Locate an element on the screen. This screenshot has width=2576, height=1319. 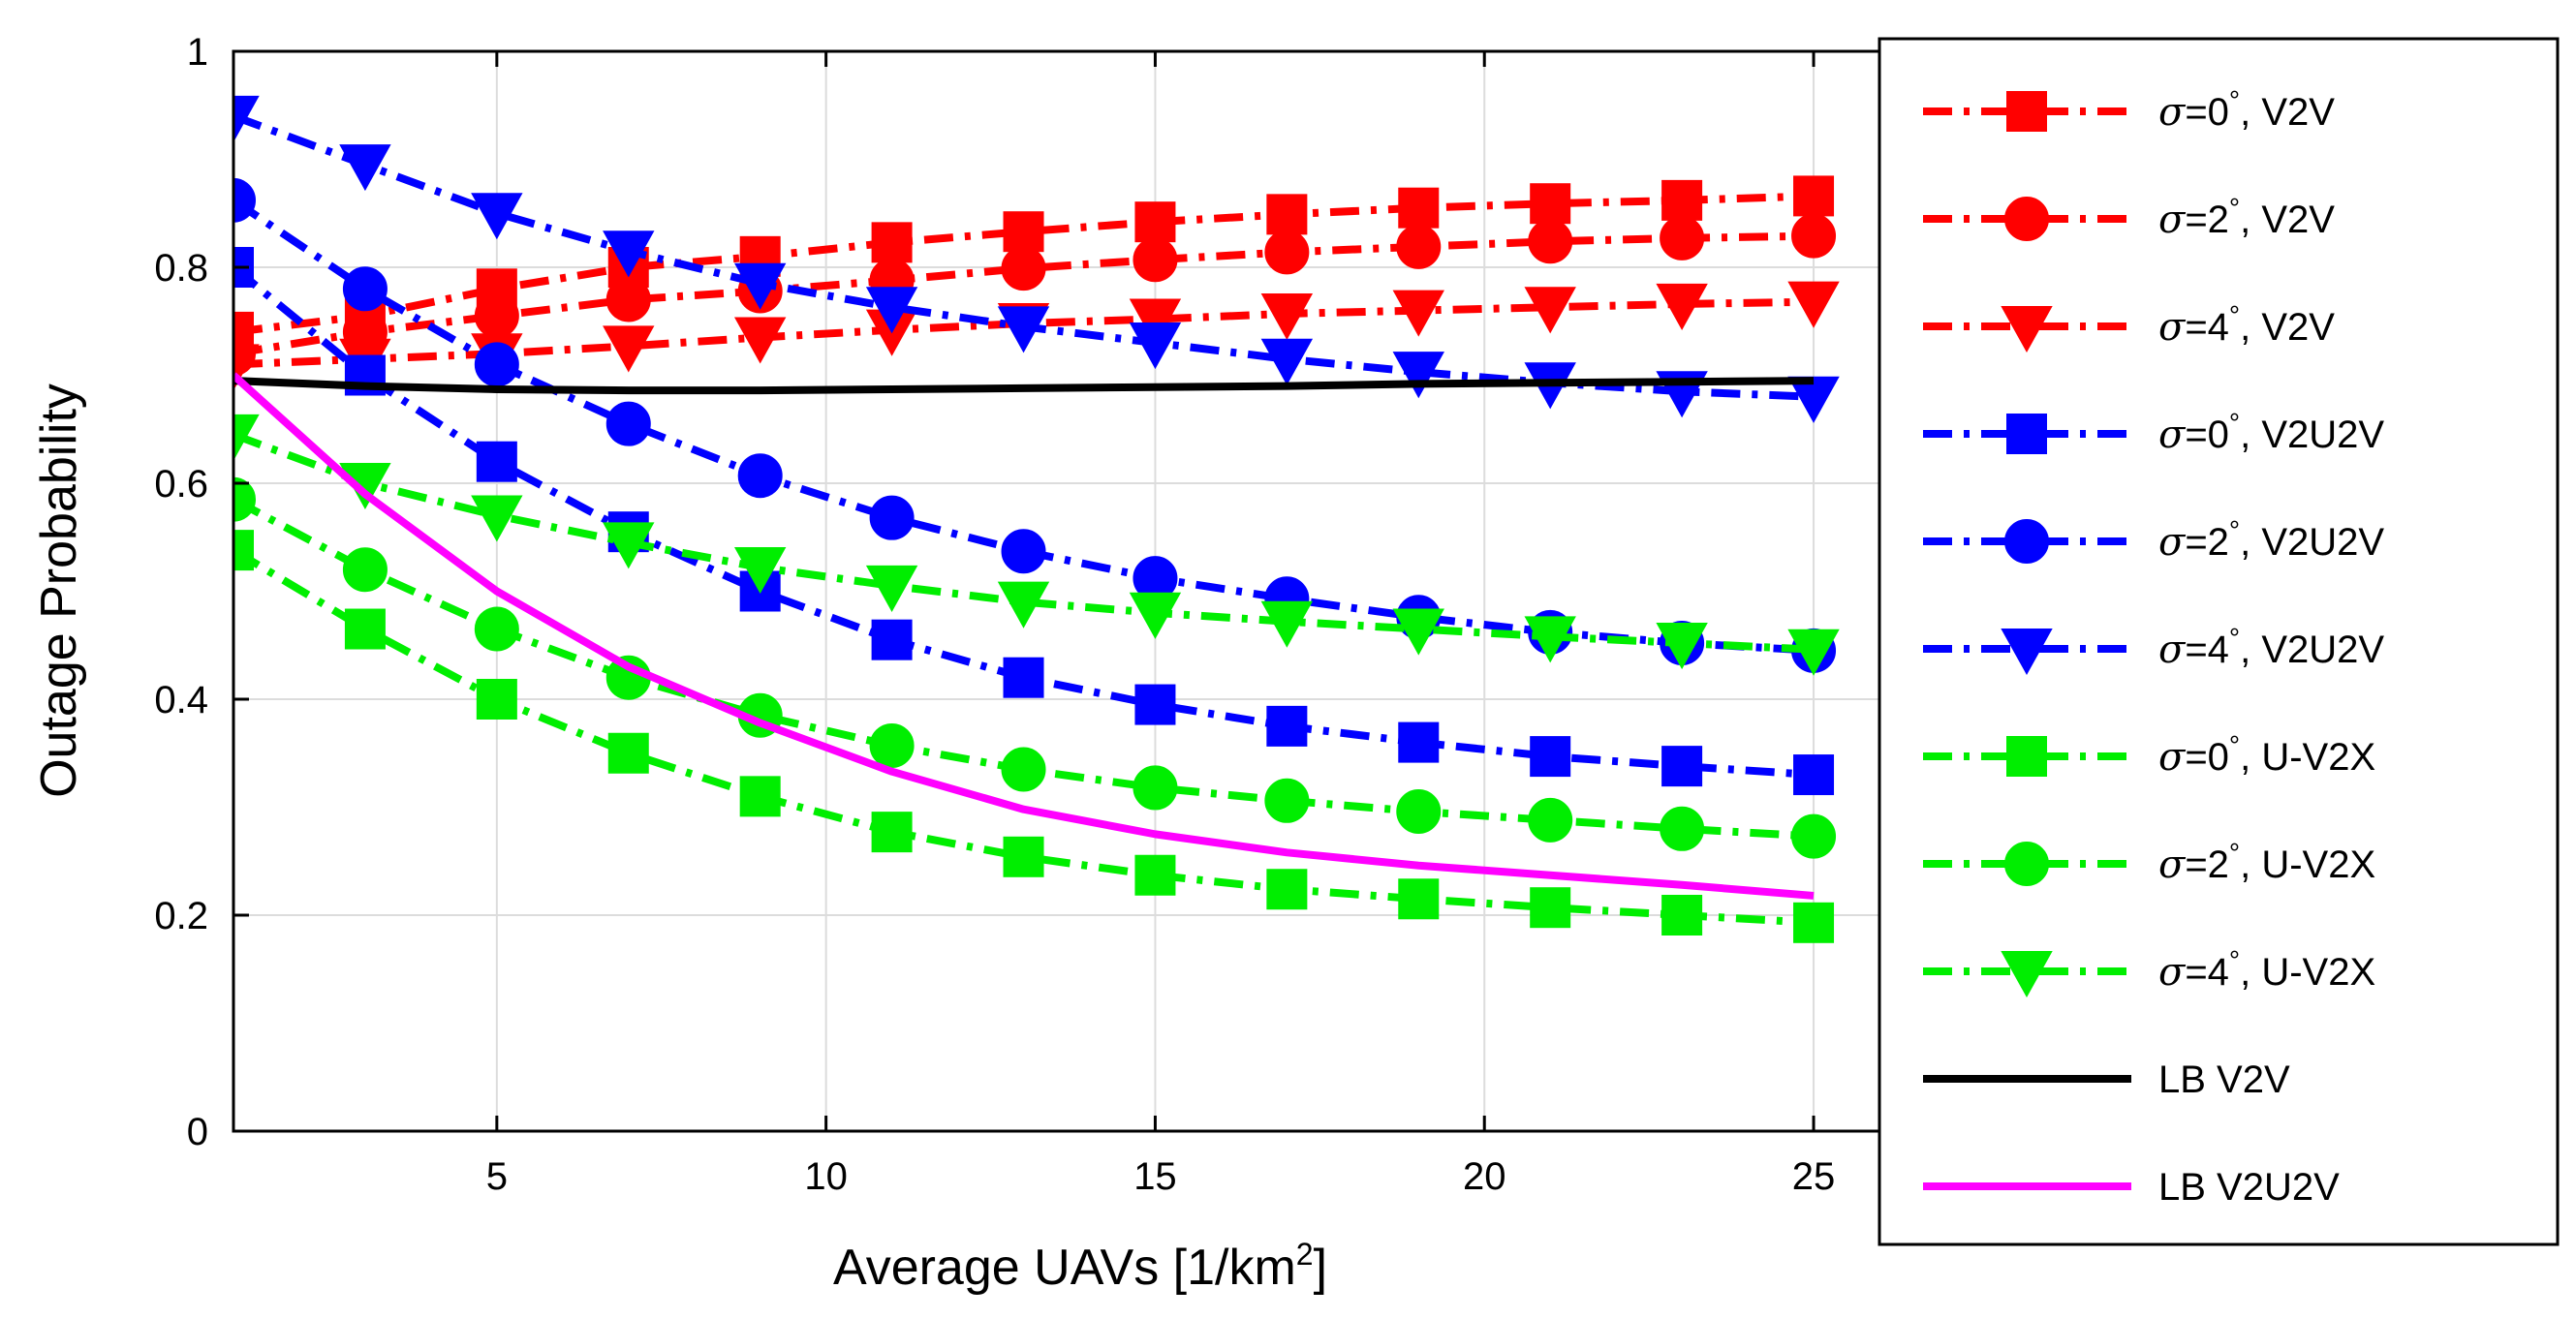
legend-label: σ=0°, U-V2X is located at coordinates (2266, 755).